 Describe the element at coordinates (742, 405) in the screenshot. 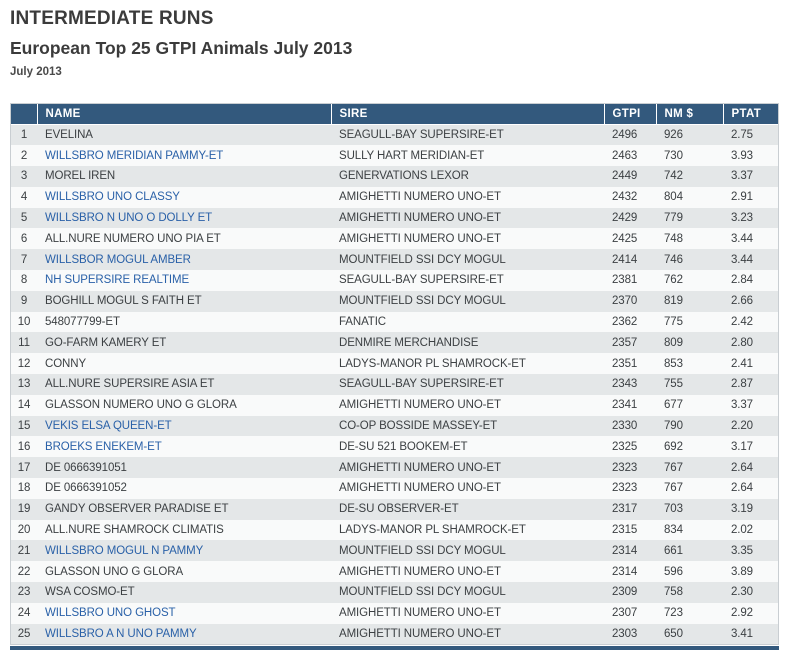

I see `ptat-cell: 3.37` at that location.